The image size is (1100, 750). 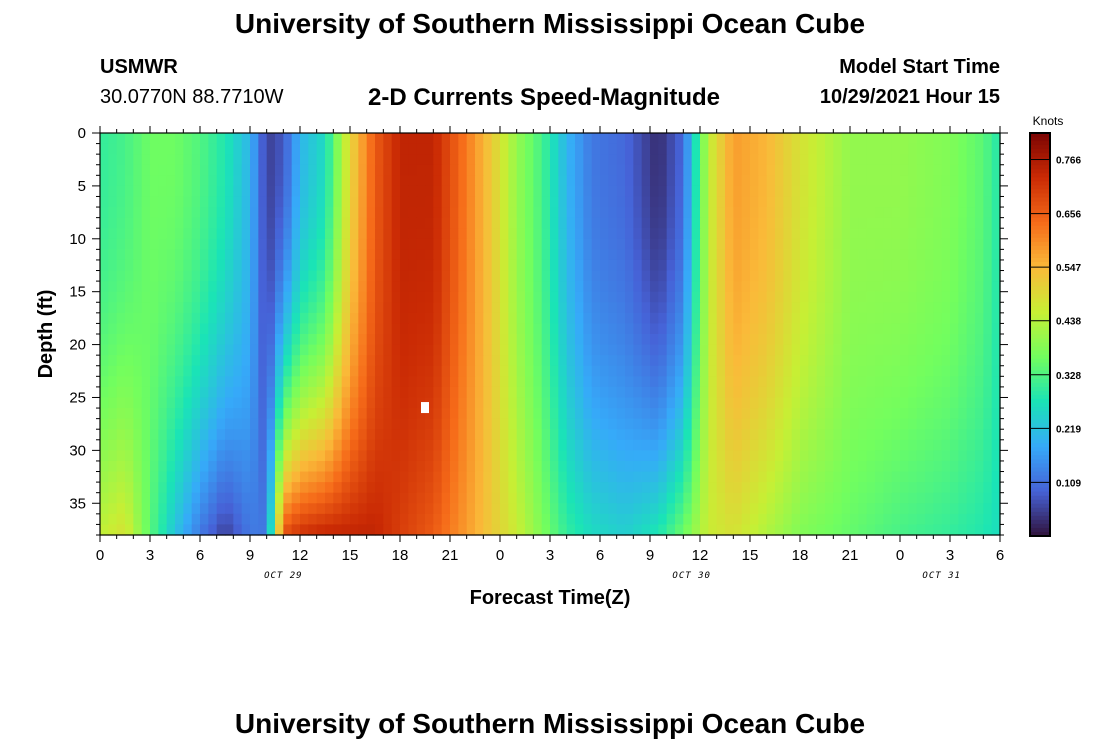 I want to click on x-tick-label: 15, so click(x=750, y=555).